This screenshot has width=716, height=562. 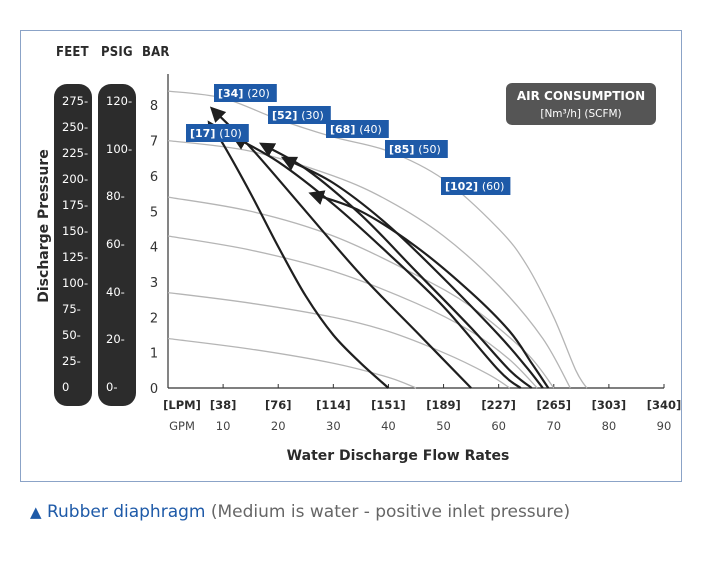 What do you see at coordinates (154, 283) in the screenshot?
I see `bar-tick-label: 3` at bounding box center [154, 283].